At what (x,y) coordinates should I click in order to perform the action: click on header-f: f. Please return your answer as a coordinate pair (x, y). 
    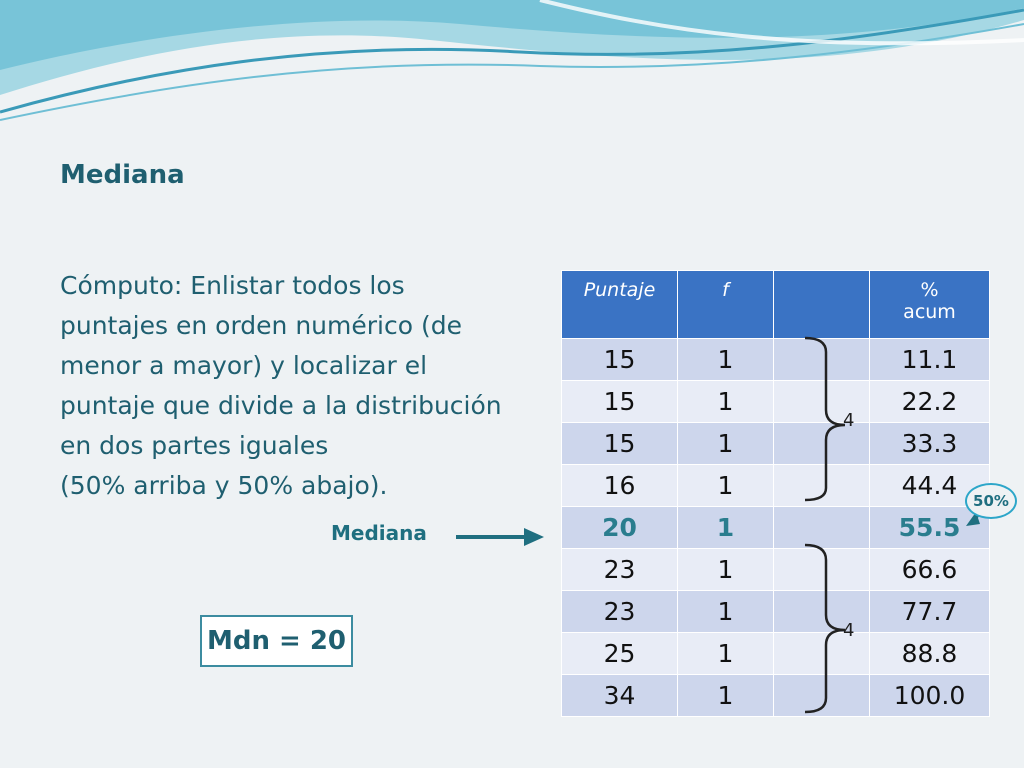
    Looking at the image, I should click on (725, 304).